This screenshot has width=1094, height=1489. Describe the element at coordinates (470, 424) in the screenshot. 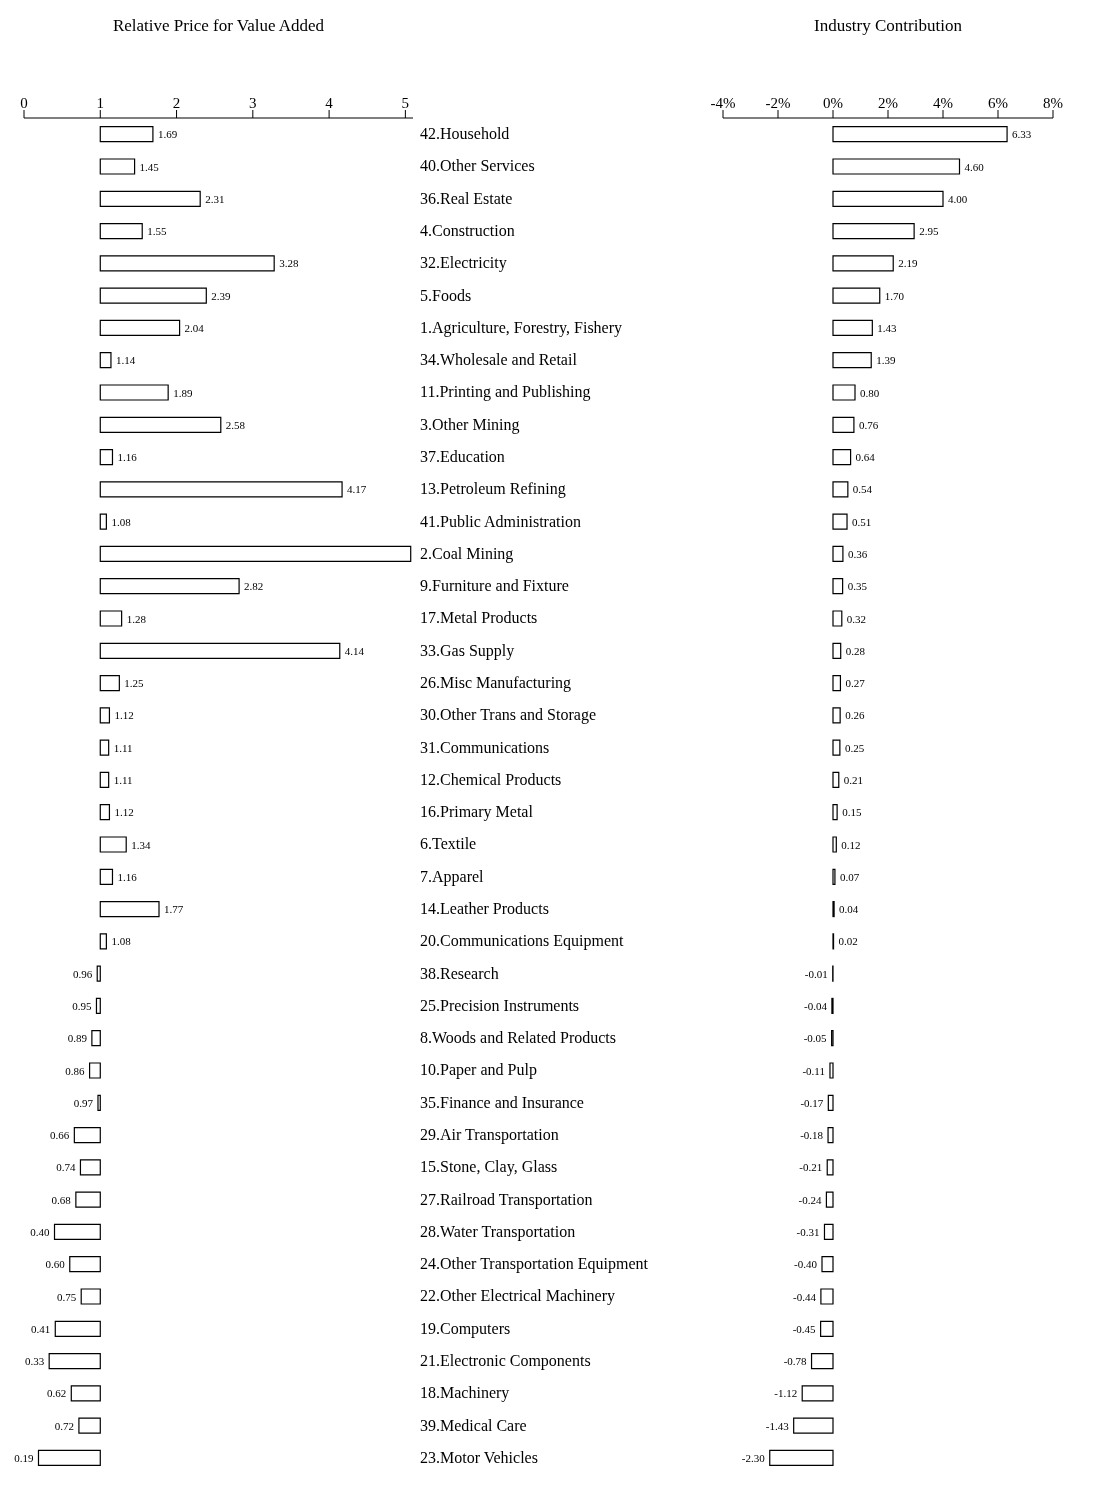

I see `y-tick-label: 3.Other Mining` at that location.